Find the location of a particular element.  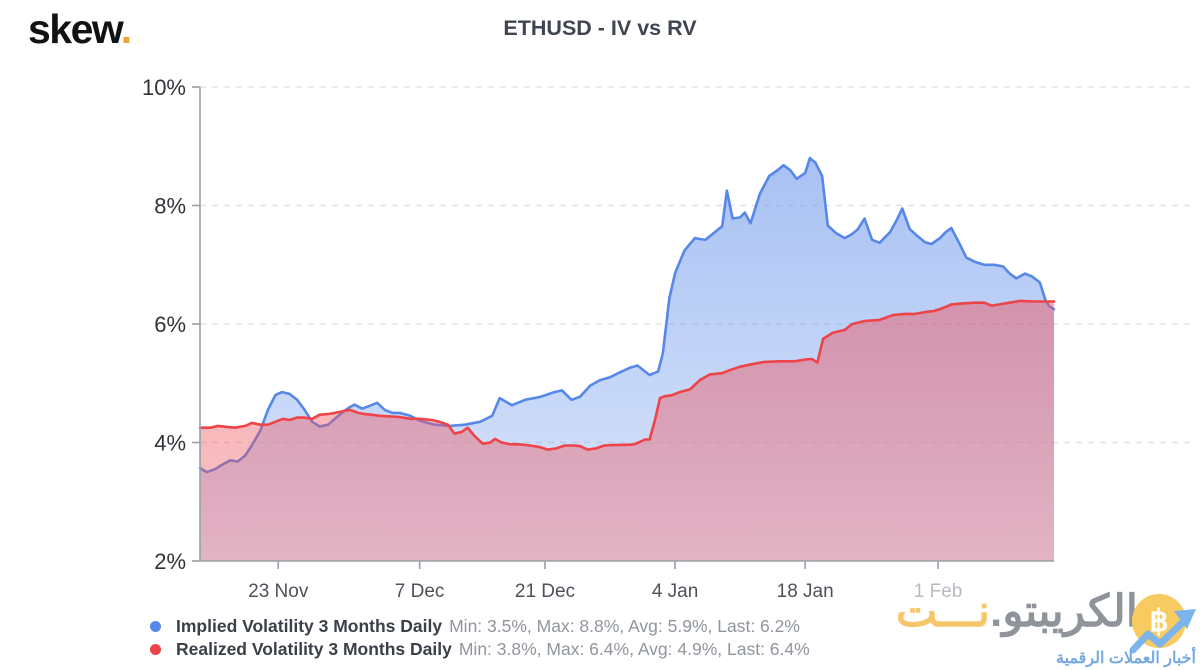

bitcoin-symbol: ฿ is located at coordinates (1159, 621).